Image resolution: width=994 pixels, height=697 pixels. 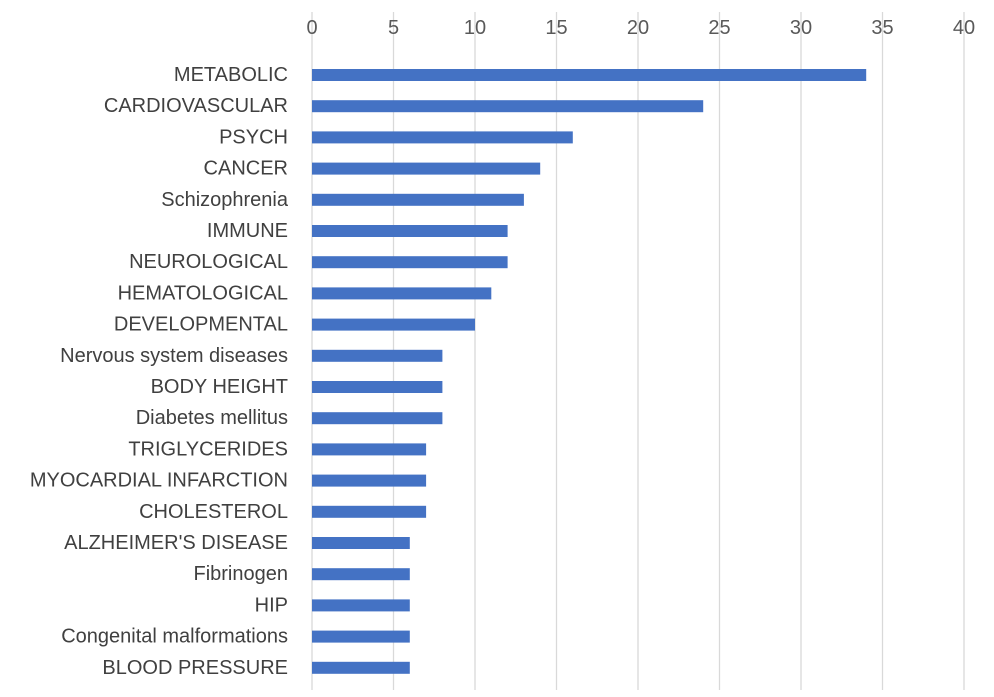 What do you see at coordinates (212, 418) in the screenshot?
I see `category-label: Diabetes mellitus` at bounding box center [212, 418].